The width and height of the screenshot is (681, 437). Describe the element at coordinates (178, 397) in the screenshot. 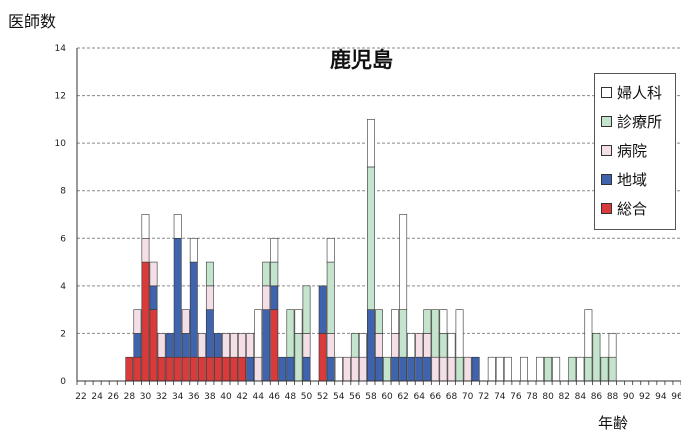

I see `x-tick-label: 34` at that location.